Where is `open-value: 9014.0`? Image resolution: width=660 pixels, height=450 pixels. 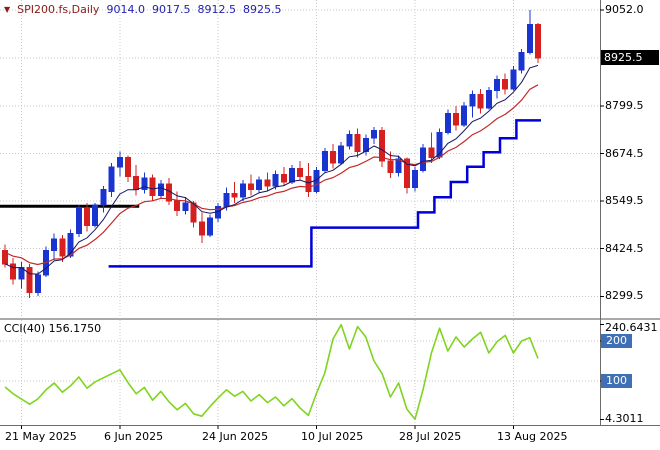 open-value: 9014.0 is located at coordinates (125, 9).